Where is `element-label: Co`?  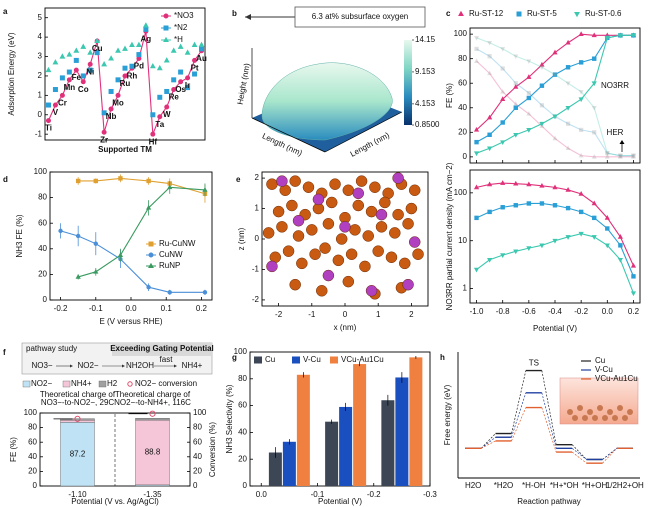 element-label: Co is located at coordinates (83, 89).